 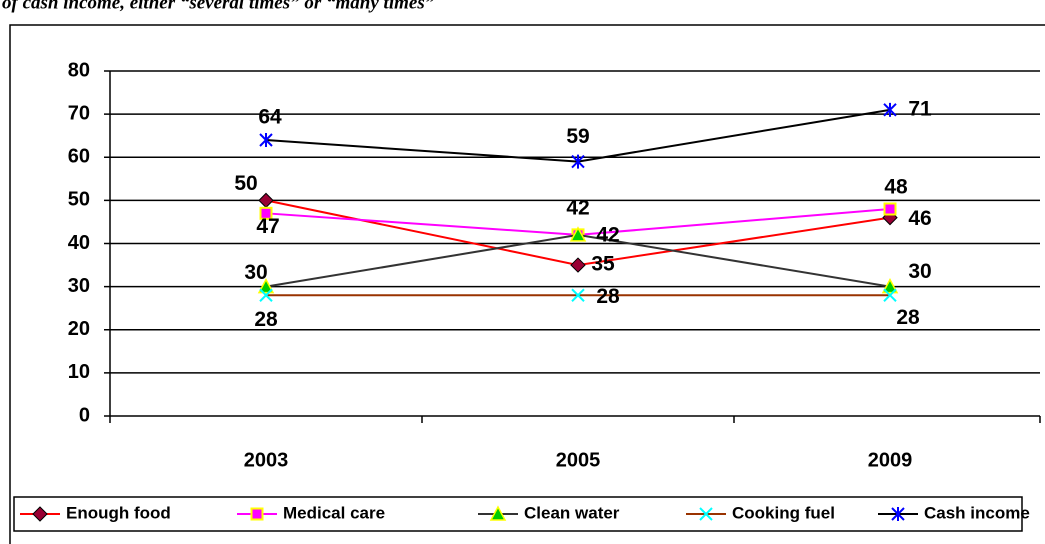 I want to click on data-label: 35, so click(x=603, y=264).